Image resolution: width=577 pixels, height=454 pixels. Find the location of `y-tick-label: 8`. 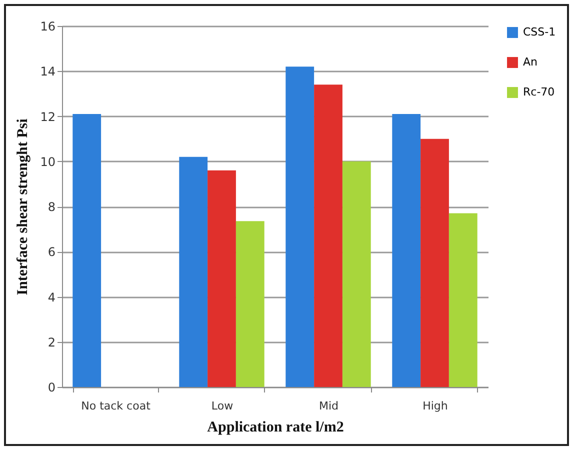

y-tick-label: 8 is located at coordinates (52, 207).